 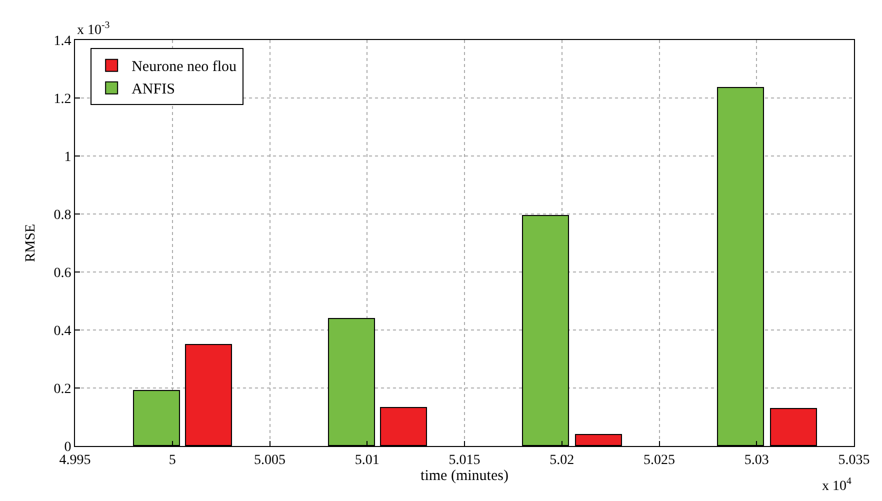 What do you see at coordinates (854, 460) in the screenshot?
I see `x-tick-label: 5.035` at bounding box center [854, 460].